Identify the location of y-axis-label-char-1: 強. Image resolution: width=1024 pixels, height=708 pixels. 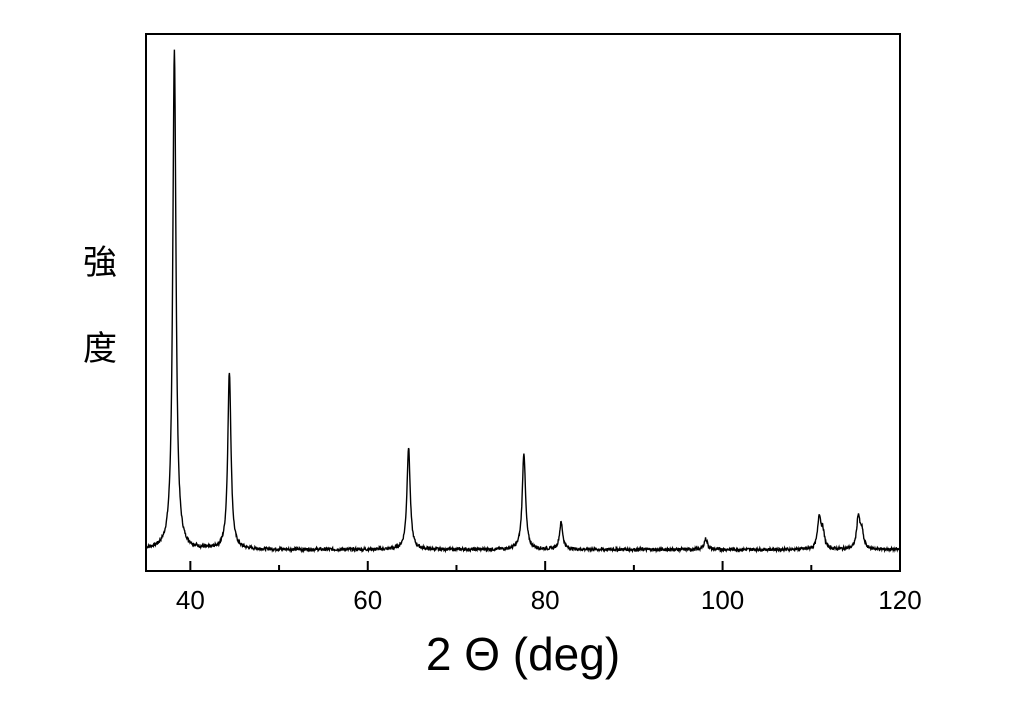
(100, 263).